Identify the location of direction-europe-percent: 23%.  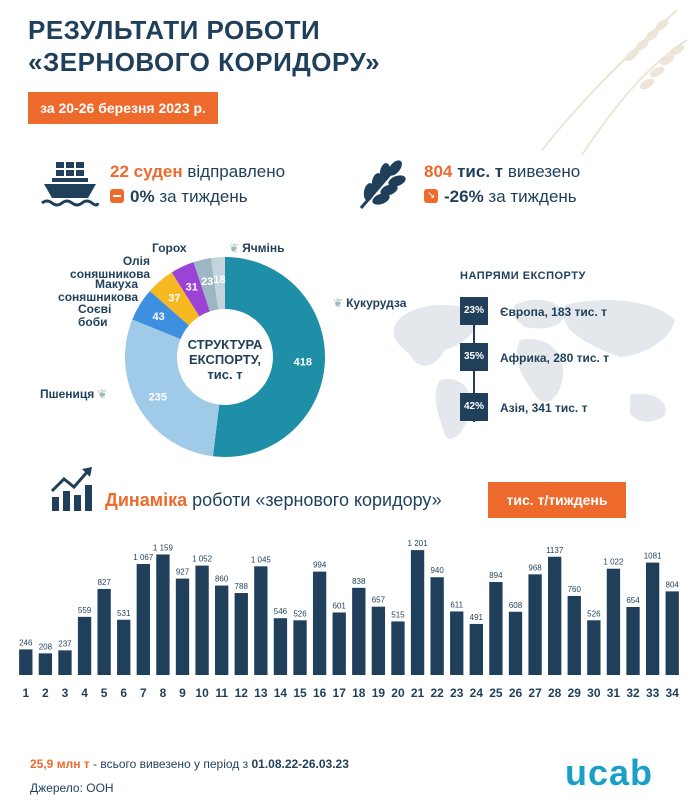
(474, 311).